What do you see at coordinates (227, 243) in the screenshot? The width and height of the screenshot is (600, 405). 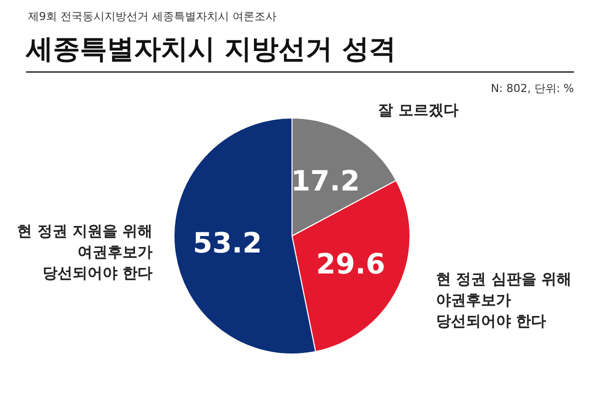 I see `data-label: 53.2` at bounding box center [227, 243].